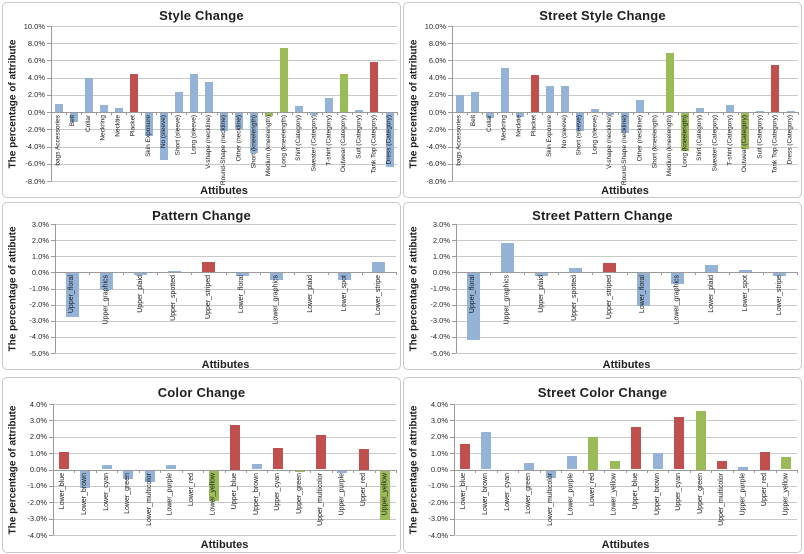 The height and width of the screenshot is (554, 804). Describe the element at coordinates (764, 460) in the screenshot. I see `bar-Upper_red` at that location.